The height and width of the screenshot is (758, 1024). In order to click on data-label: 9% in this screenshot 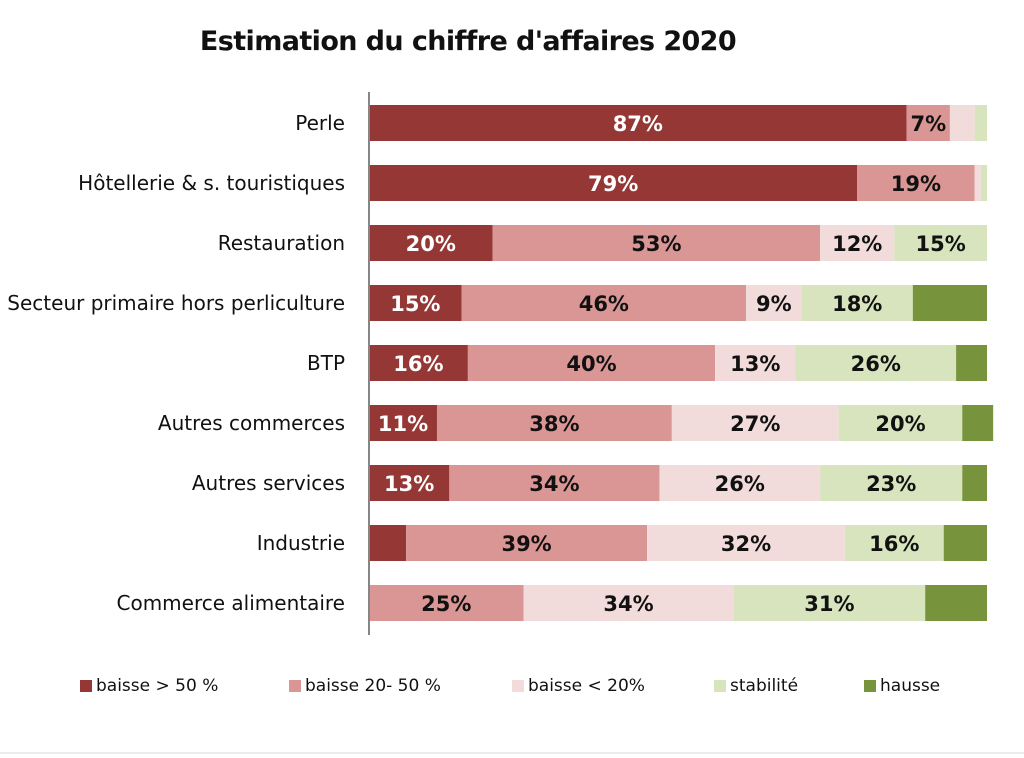, I will do `click(774, 304)`.